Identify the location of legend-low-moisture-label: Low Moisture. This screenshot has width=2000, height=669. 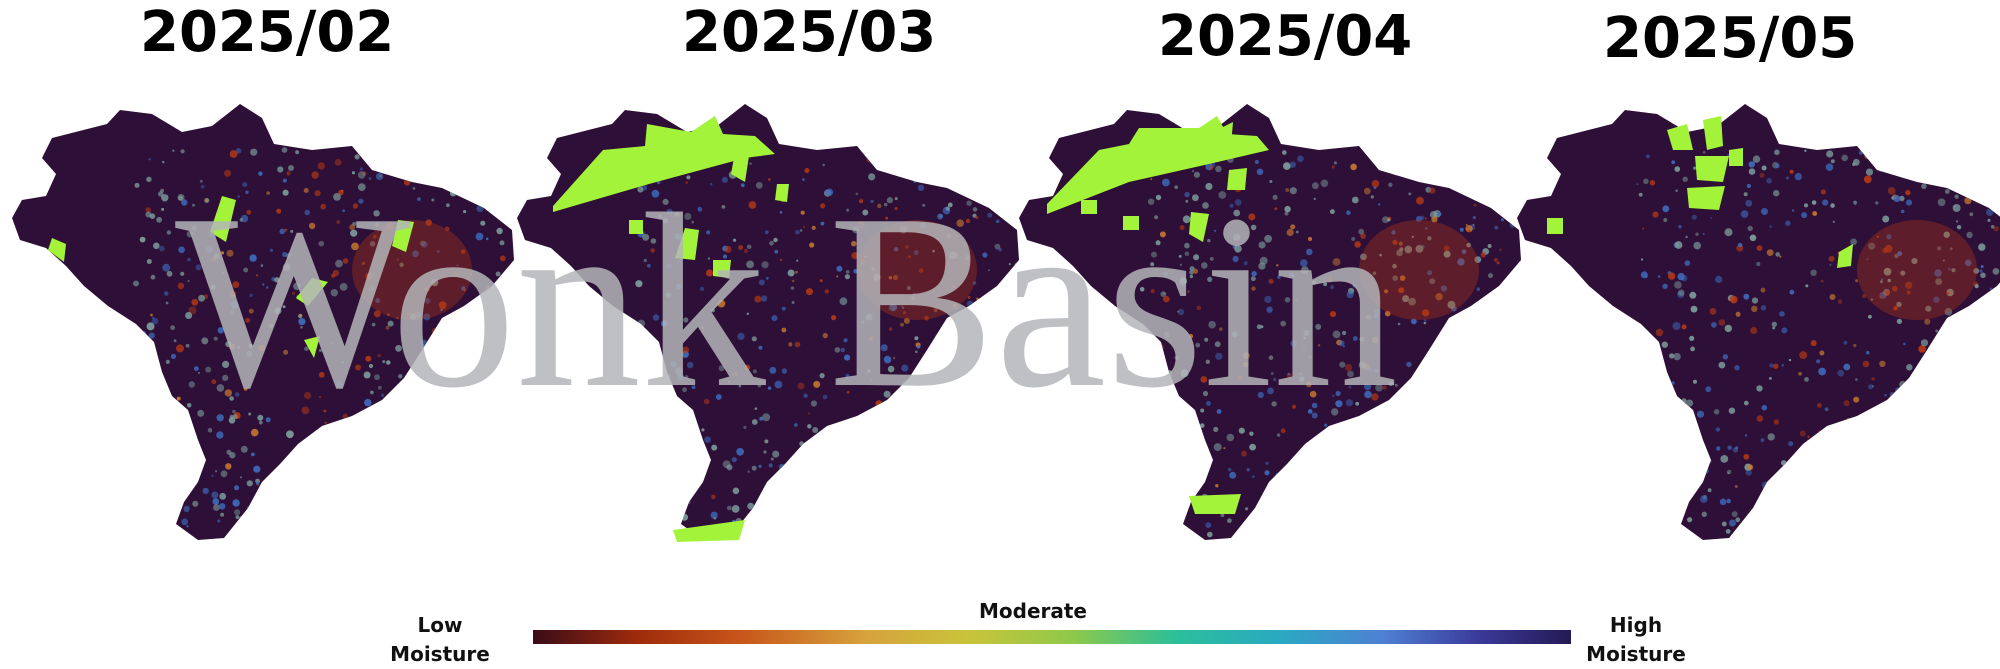
(440, 640).